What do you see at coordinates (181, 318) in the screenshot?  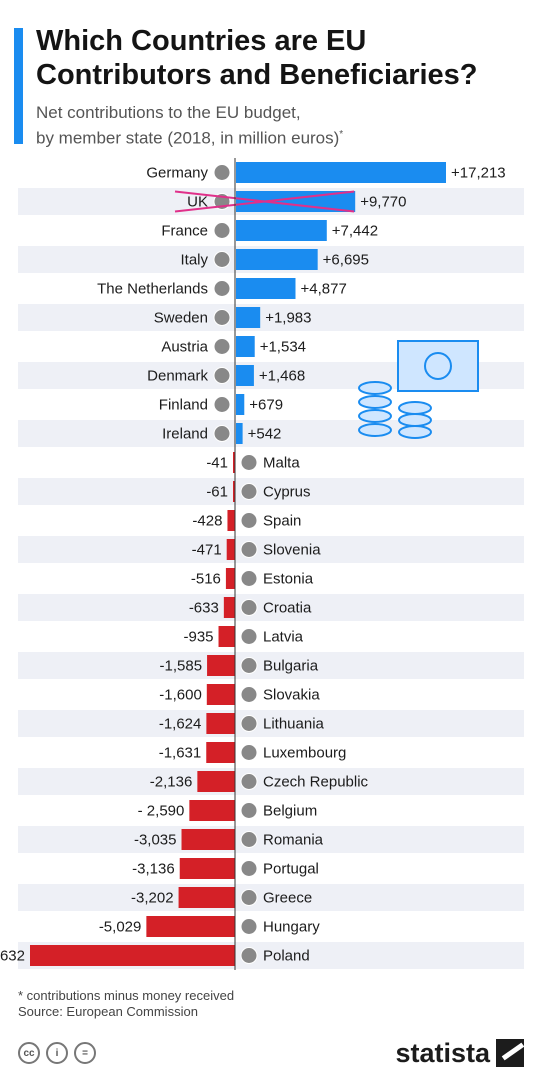 I see `category-label: Sweden` at bounding box center [181, 318].